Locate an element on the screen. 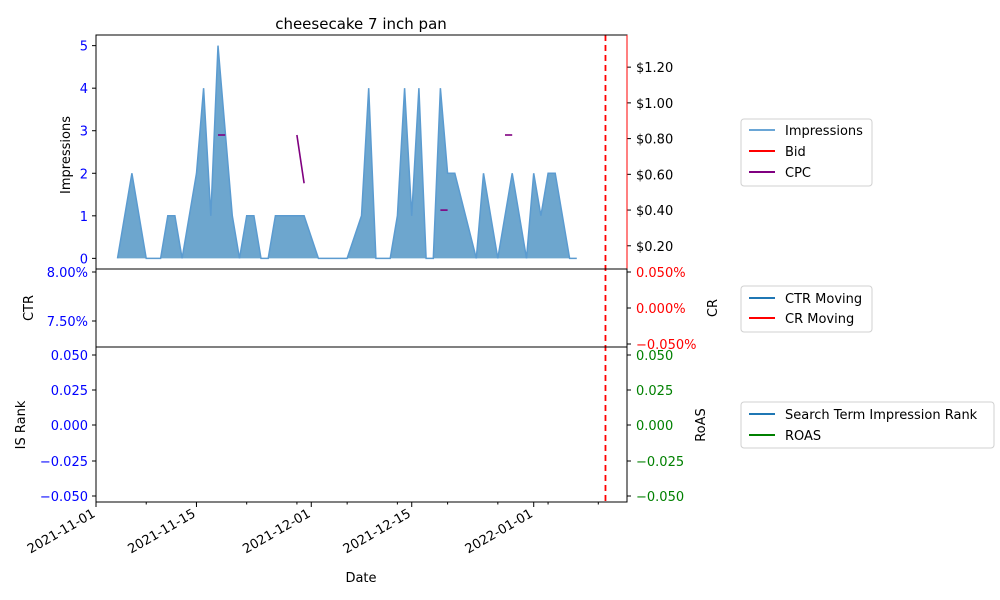 The image size is (1000, 600). cpc-tick-label: $0.60 is located at coordinates (654, 175).